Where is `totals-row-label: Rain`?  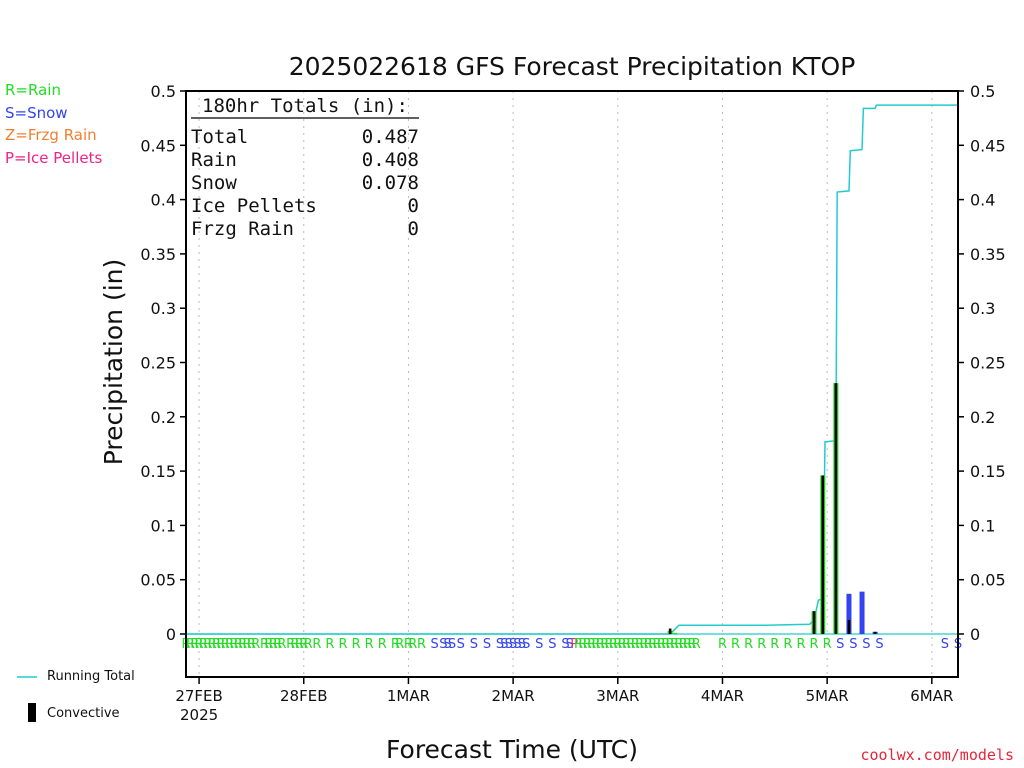 totals-row-label: Rain is located at coordinates (214, 160).